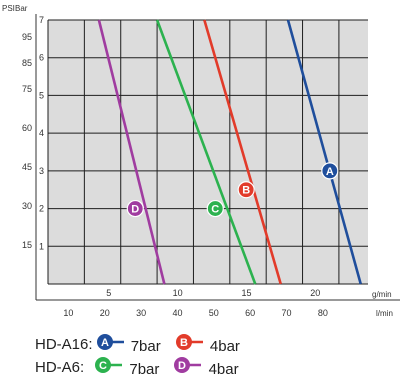 The image size is (413, 385). I want to click on legend-item-b: B 4bar, so click(207, 344).